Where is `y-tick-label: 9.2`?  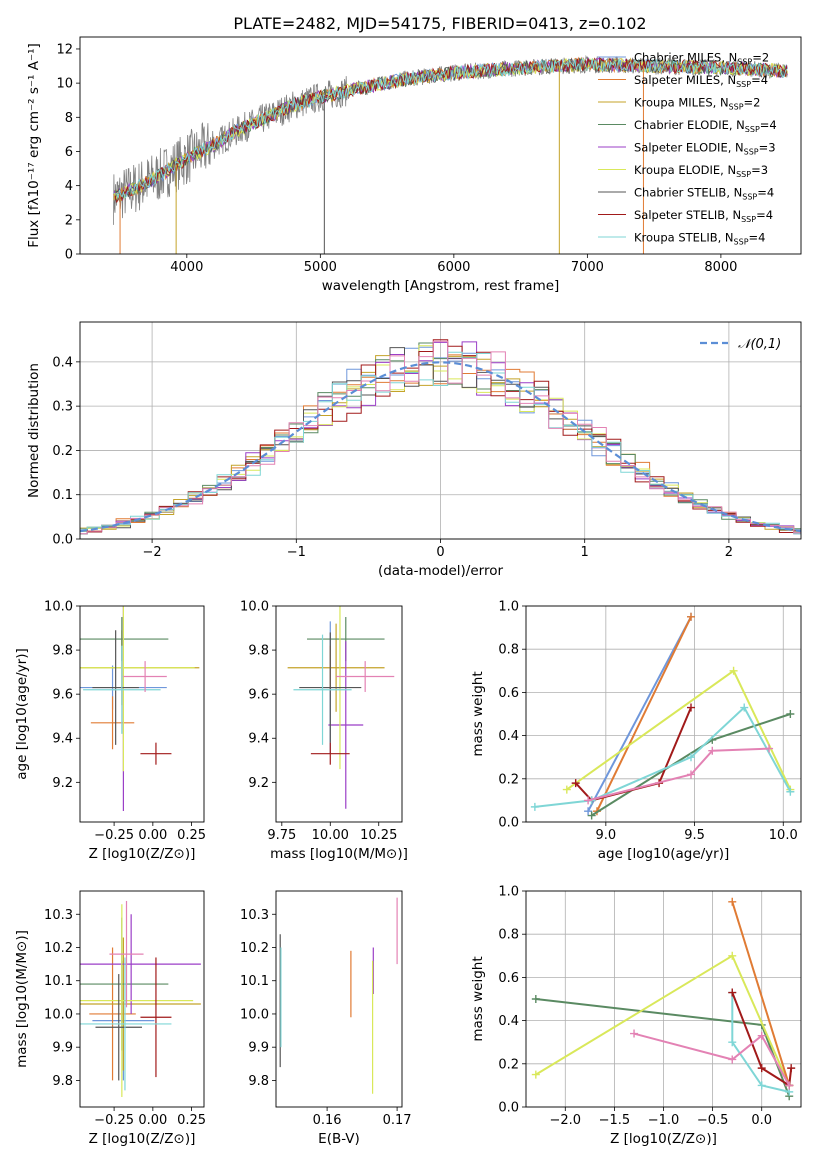 y-tick-label: 9.2 is located at coordinates (62, 783).